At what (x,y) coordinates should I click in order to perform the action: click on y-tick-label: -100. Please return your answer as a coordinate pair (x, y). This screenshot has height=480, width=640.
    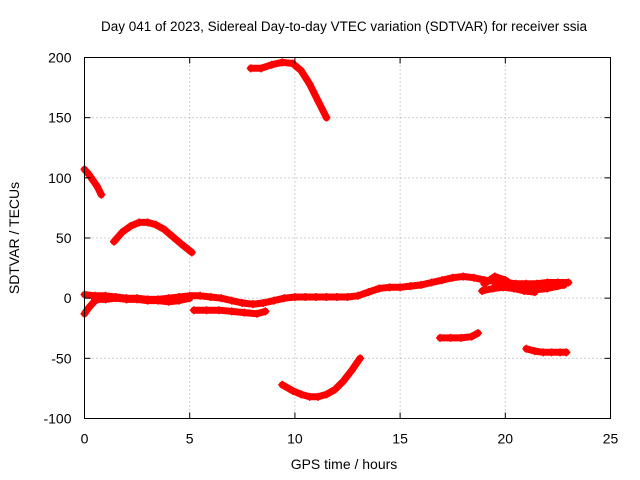
    Looking at the image, I should click on (57, 419).